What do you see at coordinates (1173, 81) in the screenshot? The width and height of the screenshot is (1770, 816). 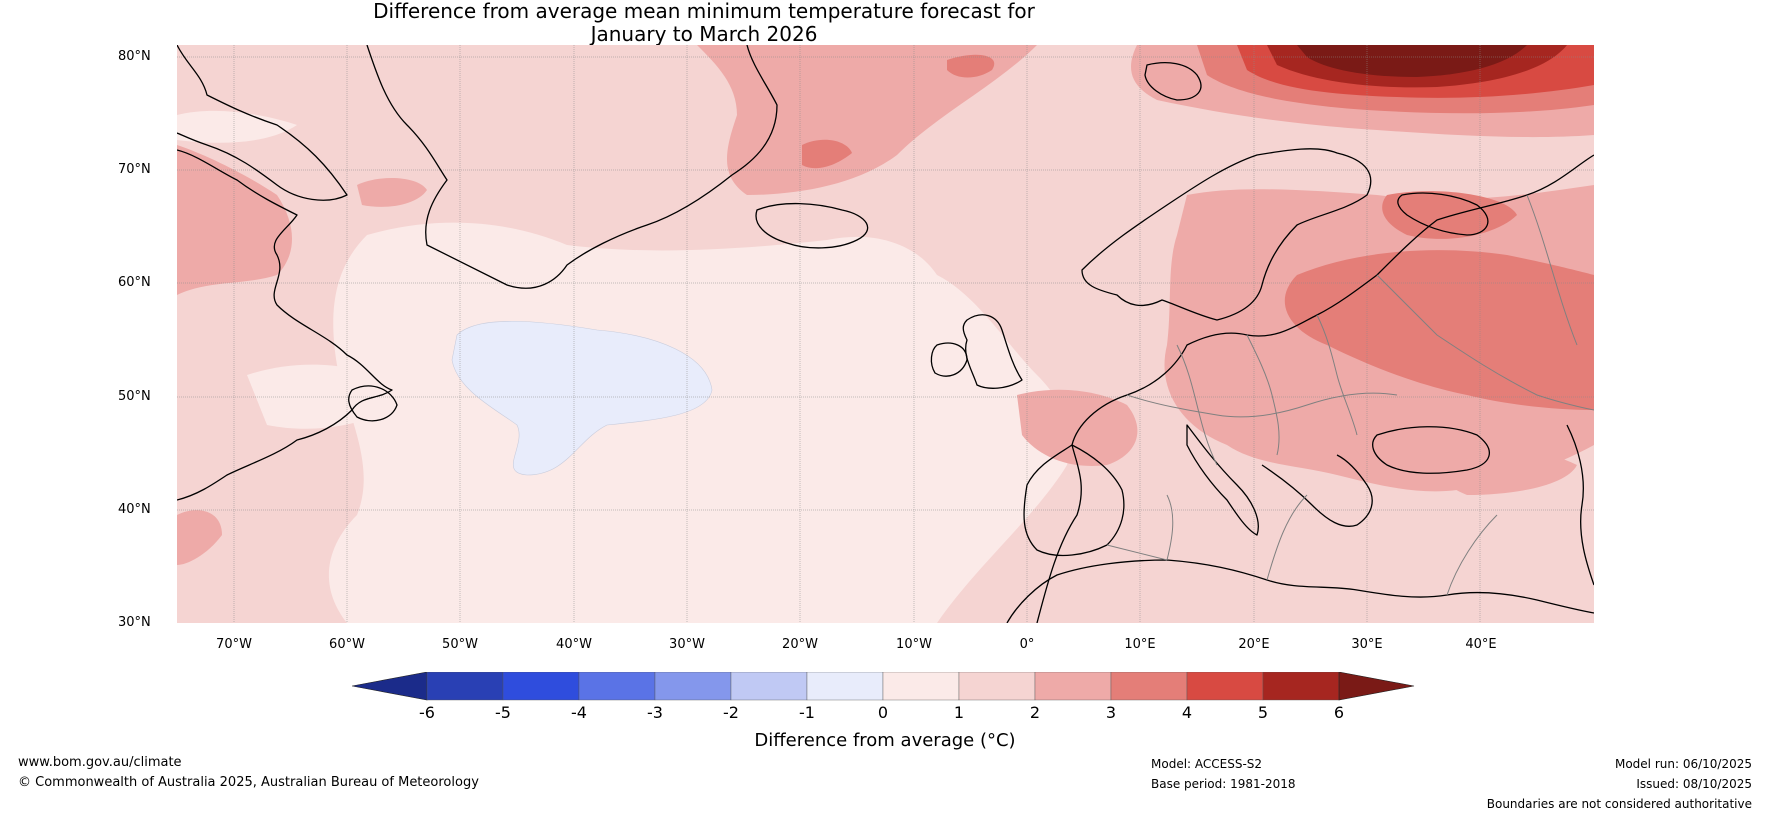 I see `coast-svalbard` at bounding box center [1173, 81].